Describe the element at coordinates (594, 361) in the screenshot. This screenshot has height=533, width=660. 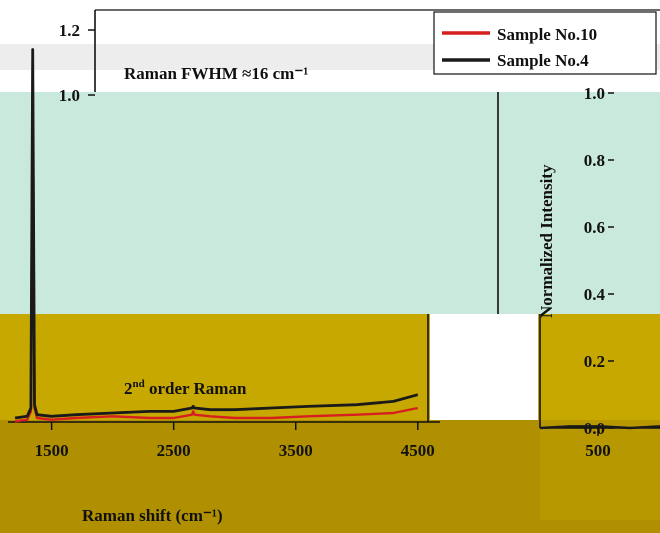
I see `inset-y-tick-label: 0.2` at that location.